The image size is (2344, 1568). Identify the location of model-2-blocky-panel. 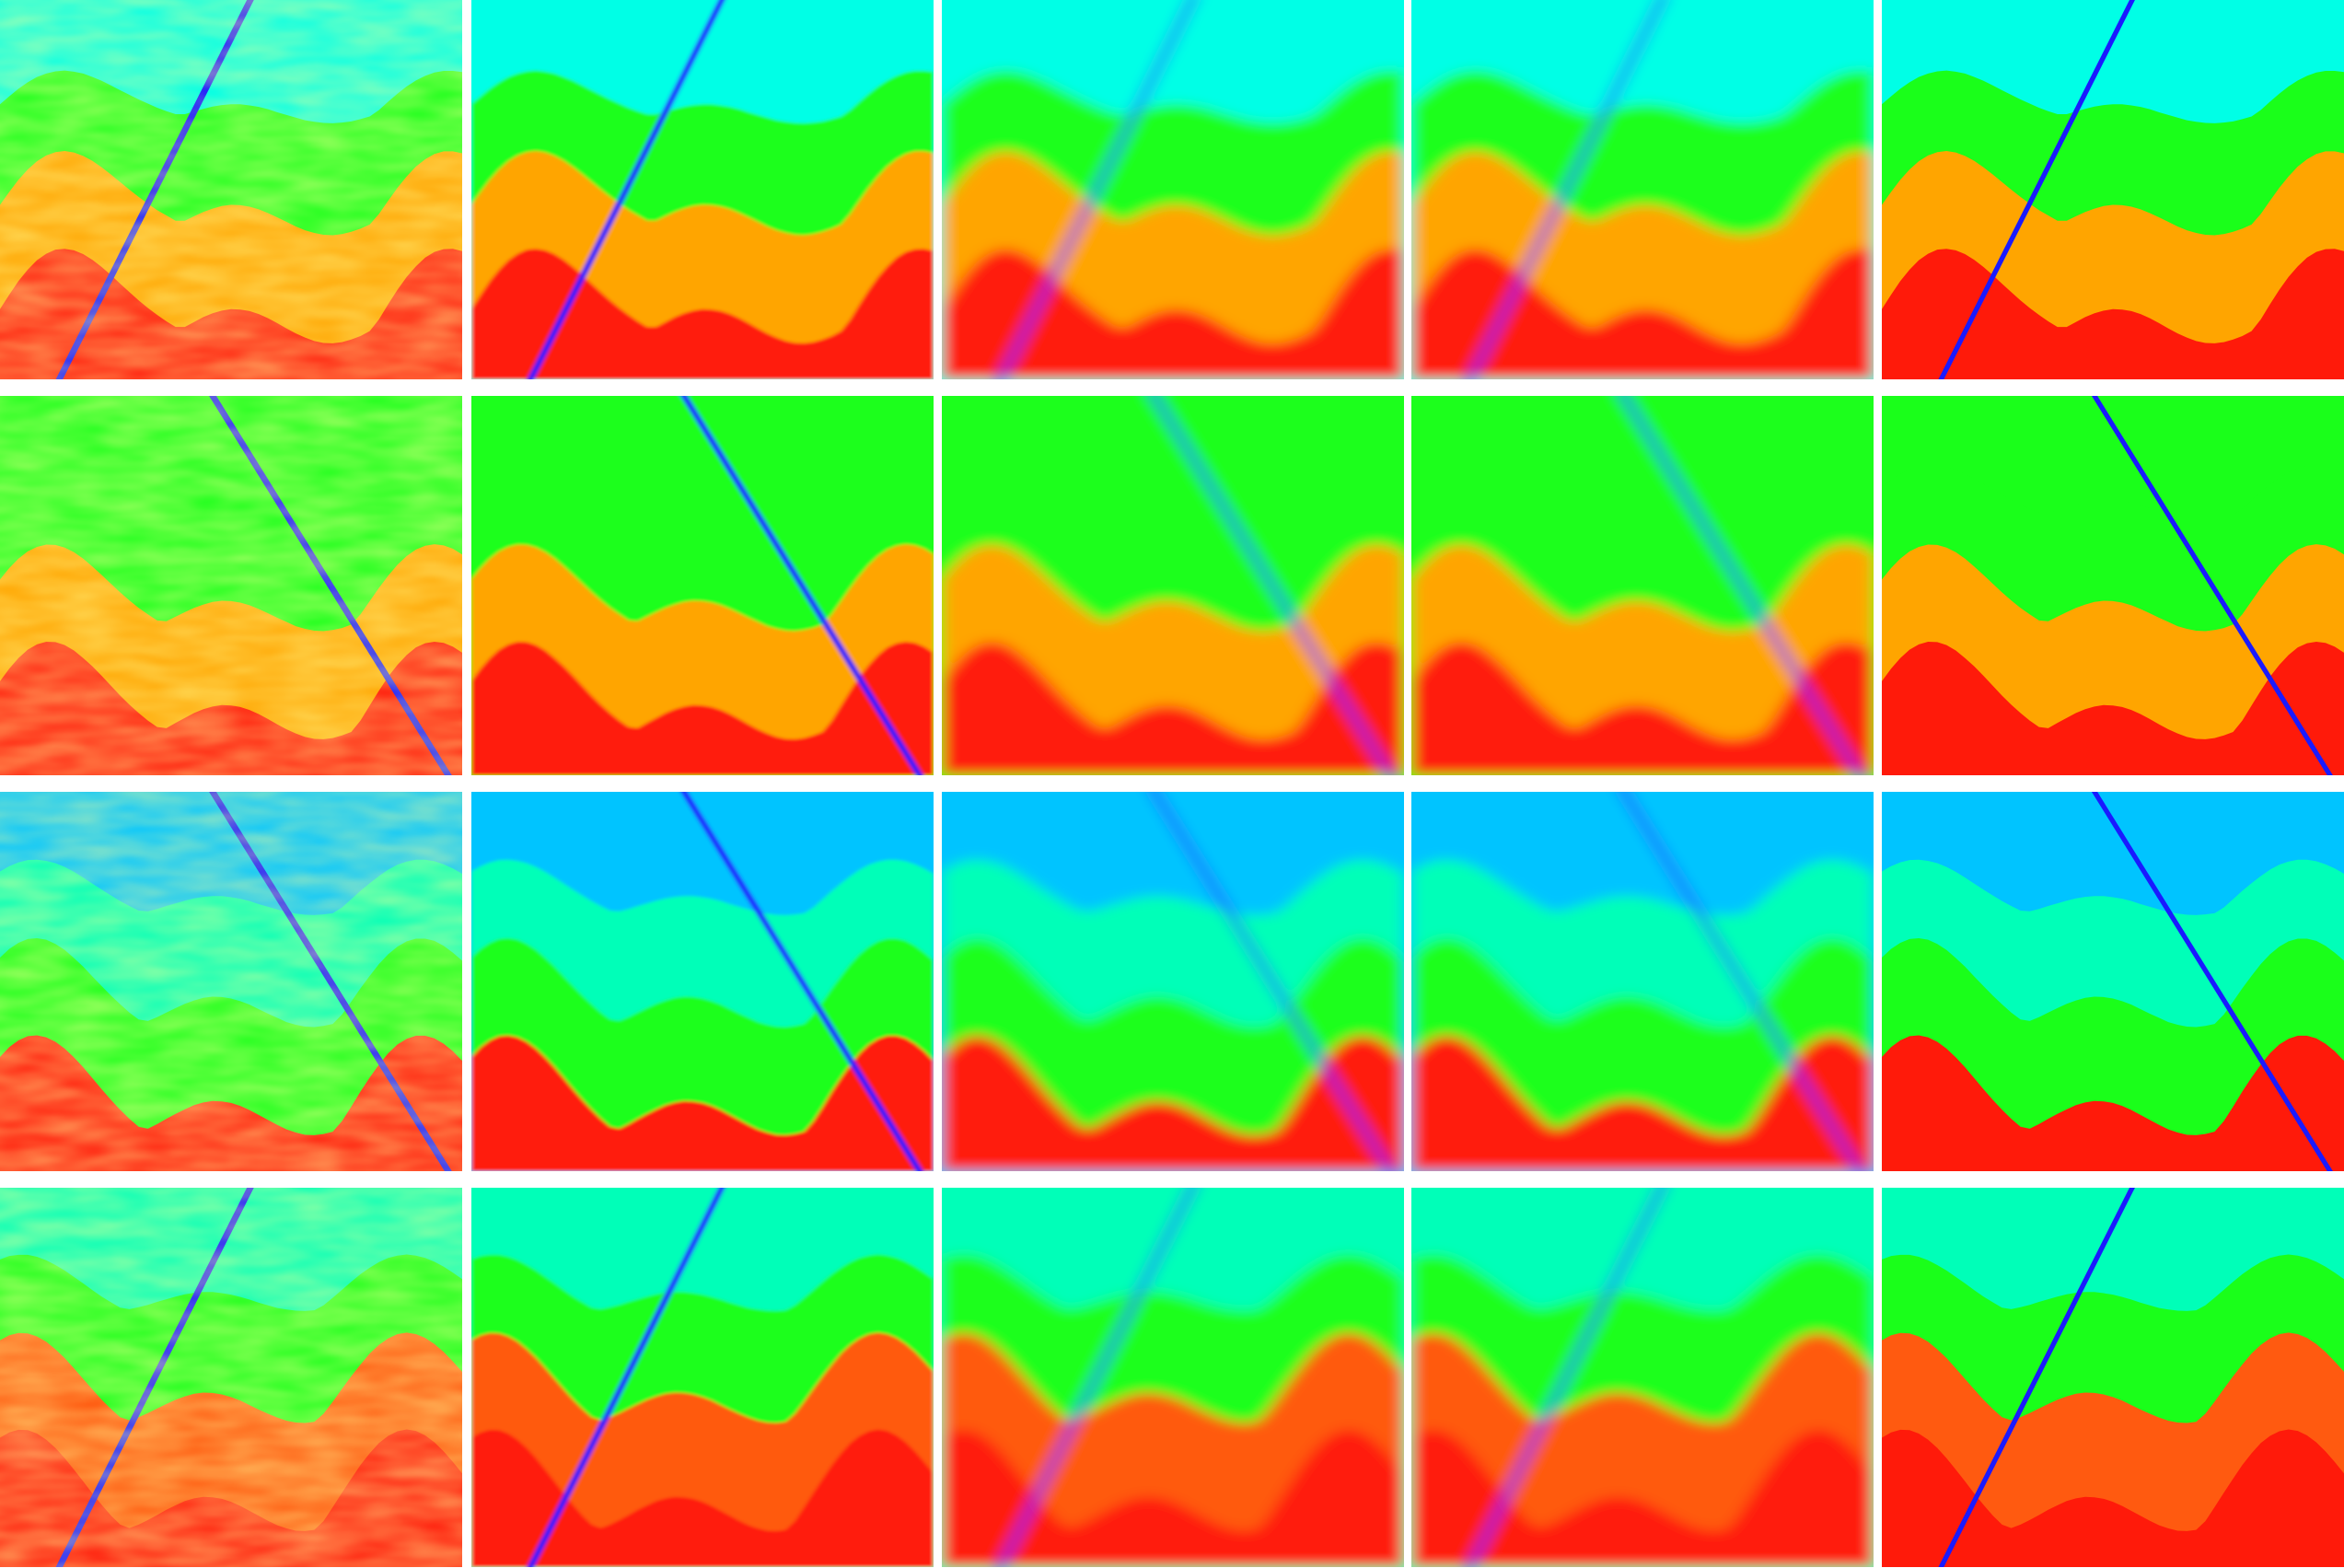
(702, 585).